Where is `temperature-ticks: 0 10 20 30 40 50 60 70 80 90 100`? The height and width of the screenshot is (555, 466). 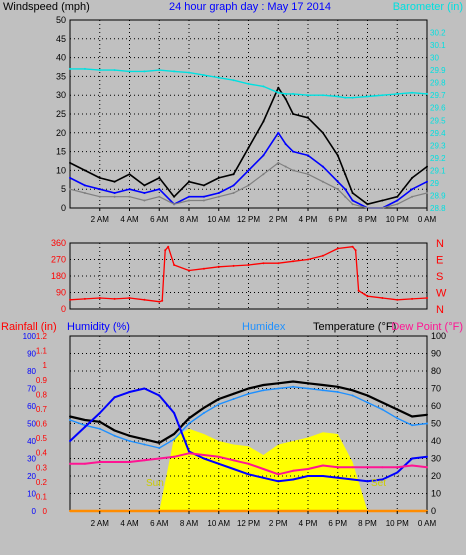
temperature-ticks: 0 10 20 30 40 50 60 70 80 90 100 is located at coordinates (438, 423).